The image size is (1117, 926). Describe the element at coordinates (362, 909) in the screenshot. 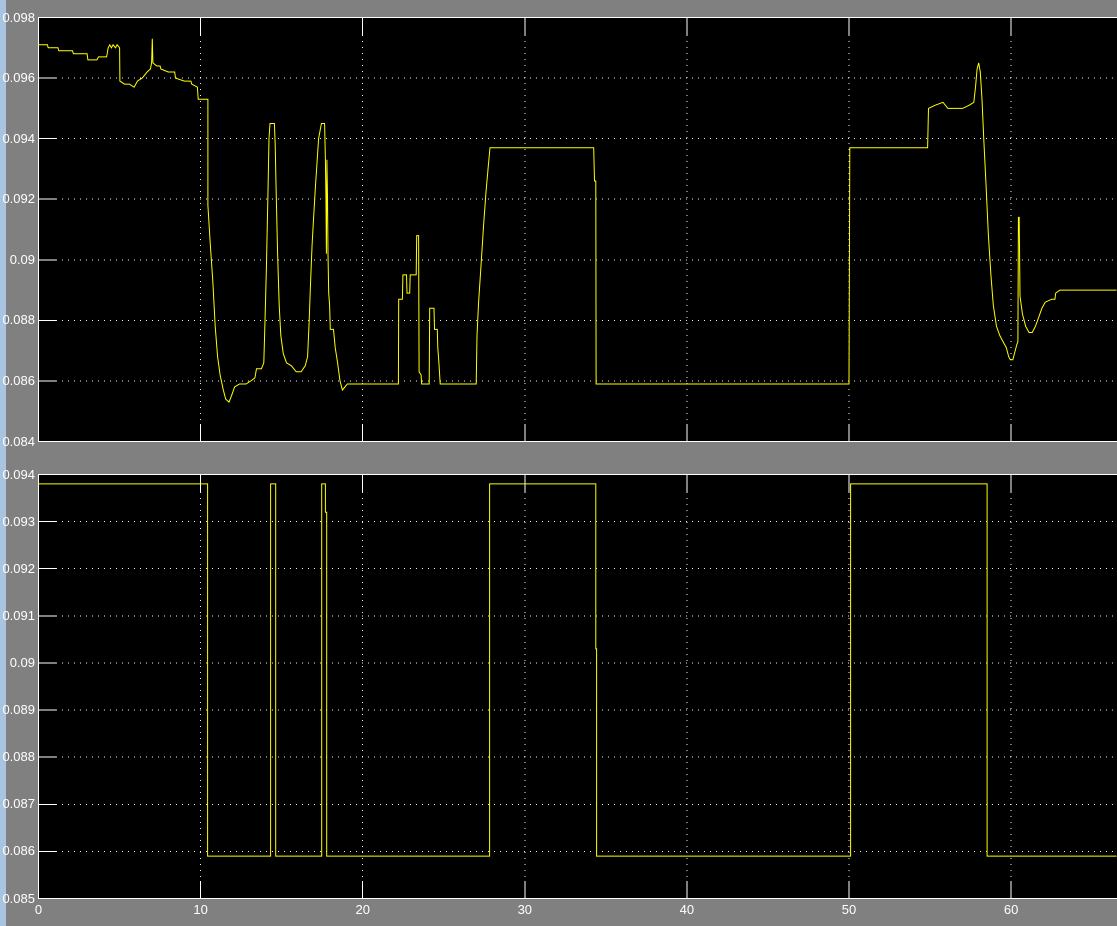

I see `x-tick-label: 20` at that location.